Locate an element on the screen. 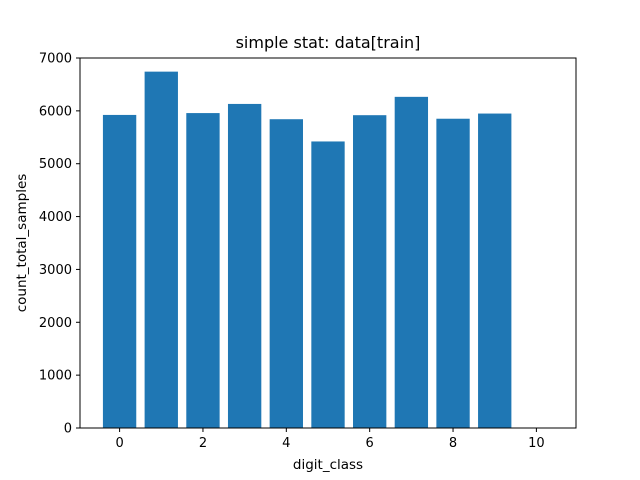 This screenshot has width=640, height=480. x-tick-label: 8 is located at coordinates (453, 443).